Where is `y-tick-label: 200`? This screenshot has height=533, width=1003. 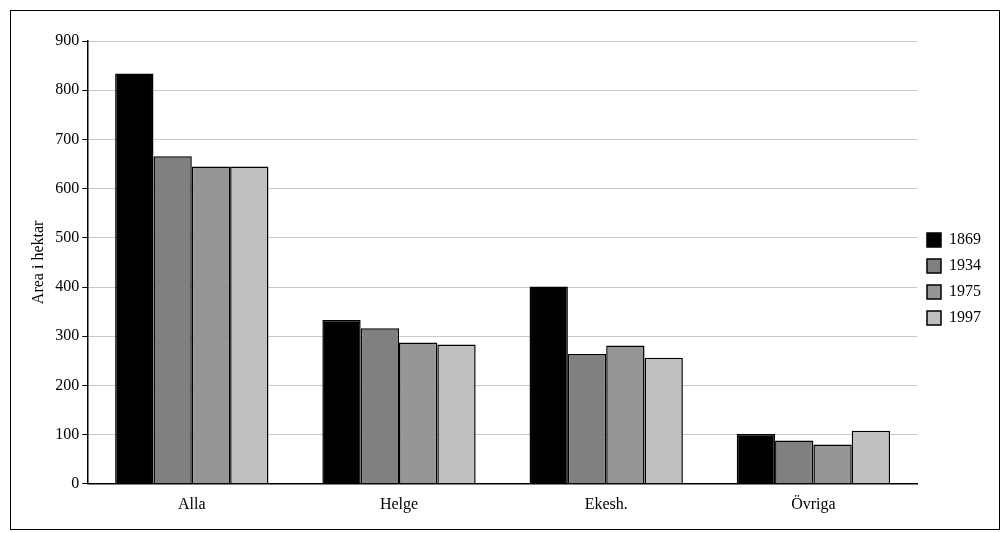 y-tick-label: 200 is located at coordinates (67, 384).